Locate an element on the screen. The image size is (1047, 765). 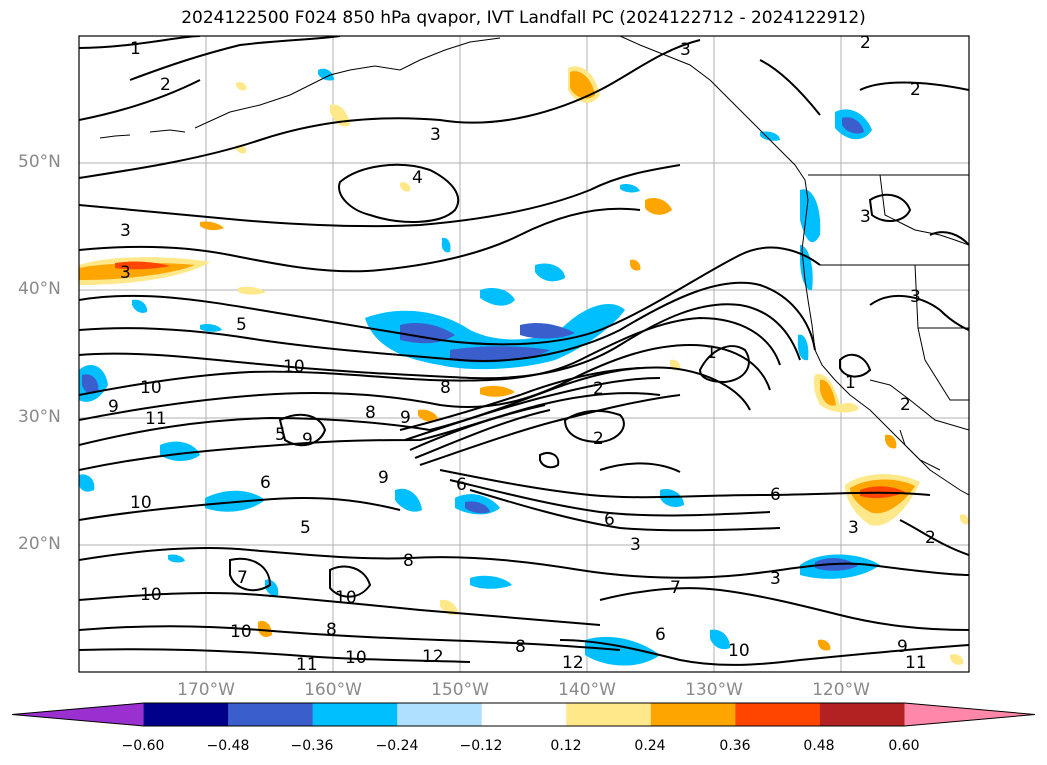
lon-label-150w: 150°W is located at coordinates (460, 690).